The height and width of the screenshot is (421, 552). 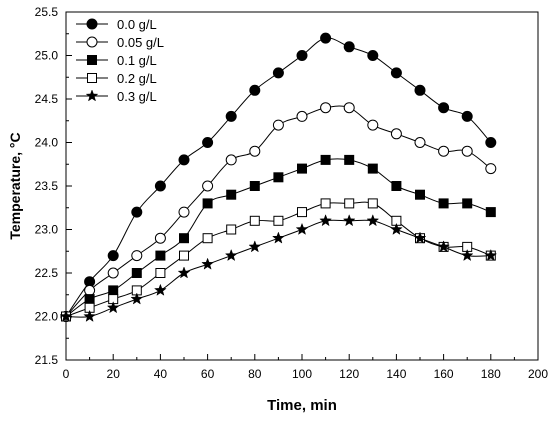 What do you see at coordinates (140, 42) in the screenshot?
I see `legend-label: 0.05 g/L` at bounding box center [140, 42].